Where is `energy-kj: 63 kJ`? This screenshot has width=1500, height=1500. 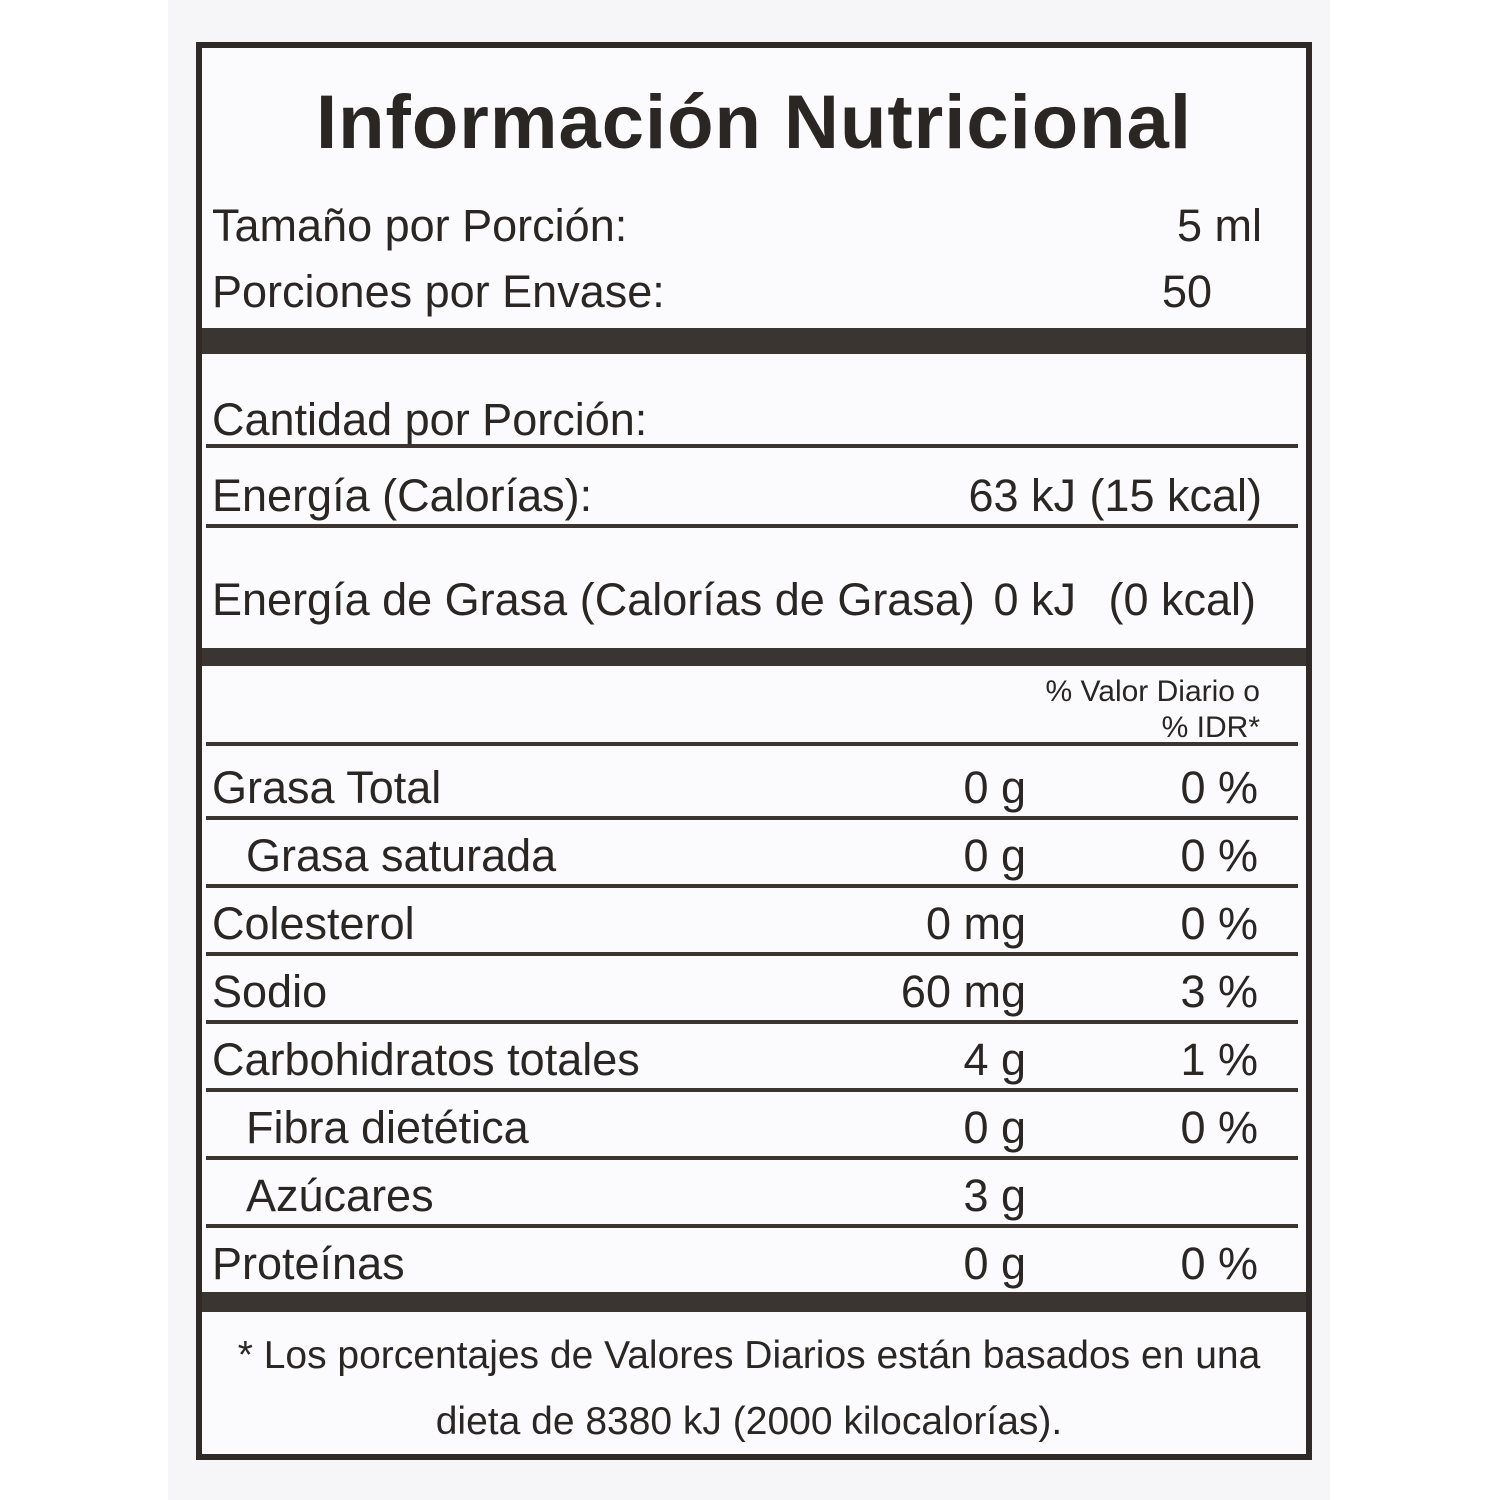
energy-kj: 63 kJ is located at coordinates (1022, 495).